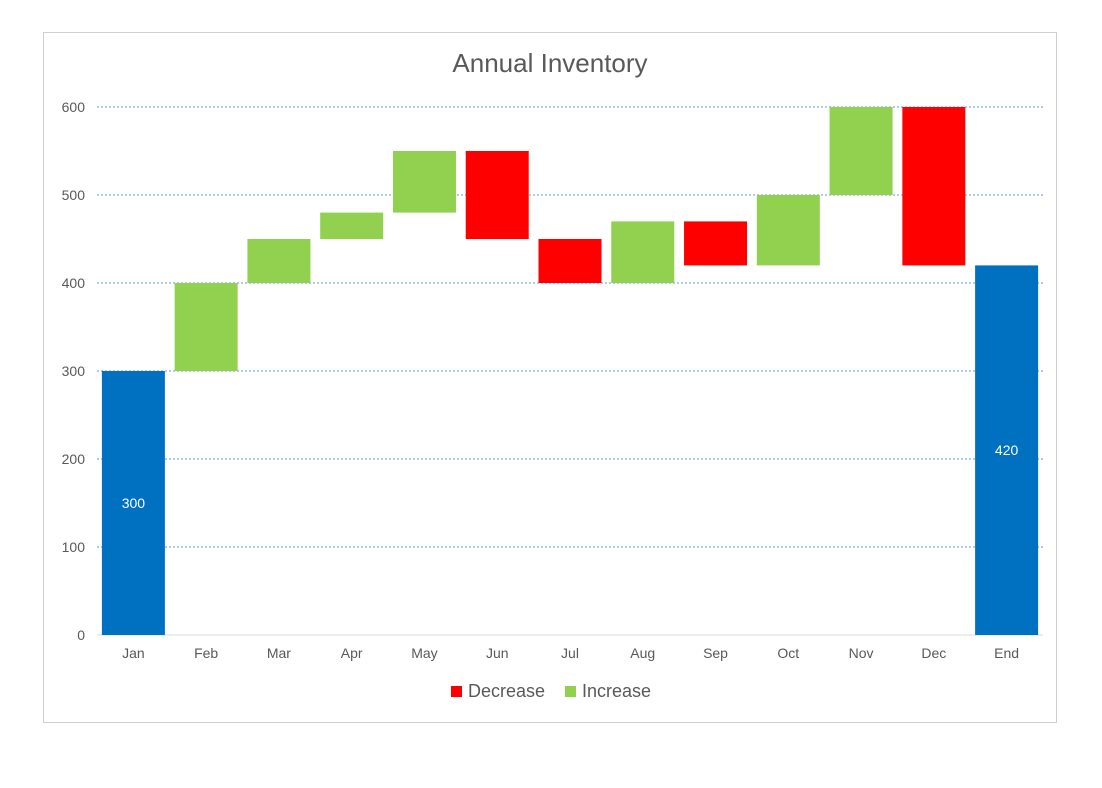 The width and height of the screenshot is (1102, 788). Describe the element at coordinates (424, 182) in the screenshot. I see `bar-may` at that location.